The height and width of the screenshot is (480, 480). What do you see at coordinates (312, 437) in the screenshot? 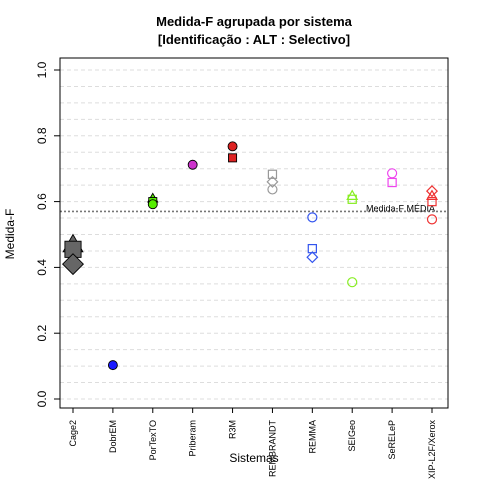
I see `x-tick-label: REMMA` at bounding box center [312, 437].